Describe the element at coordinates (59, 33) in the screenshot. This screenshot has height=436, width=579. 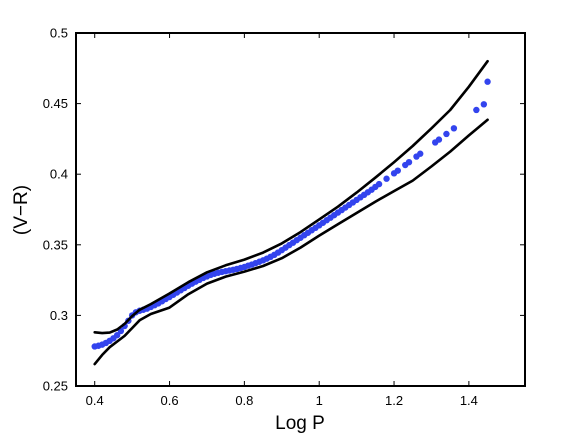
I see `y-tick-label: 0.5` at that location.